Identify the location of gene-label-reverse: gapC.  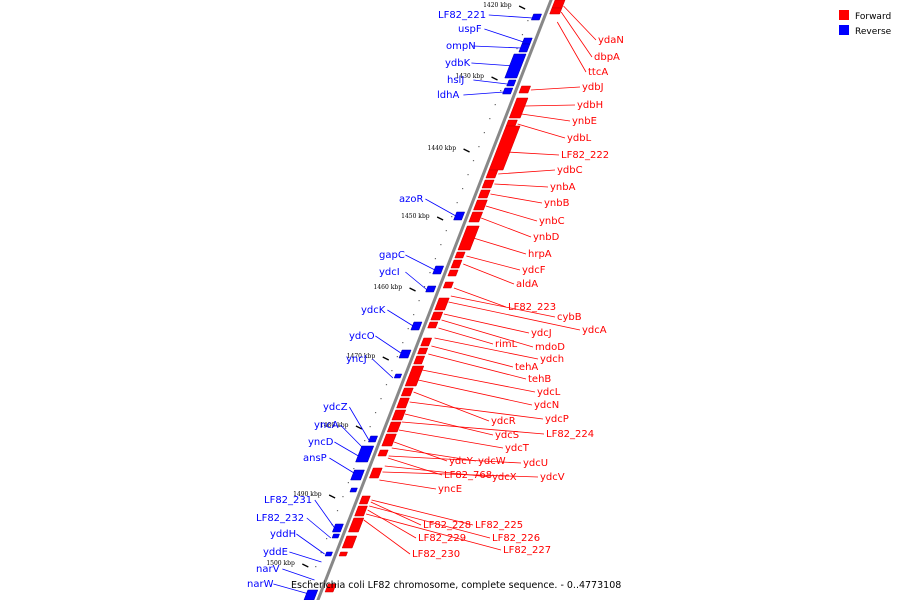
(392, 255).